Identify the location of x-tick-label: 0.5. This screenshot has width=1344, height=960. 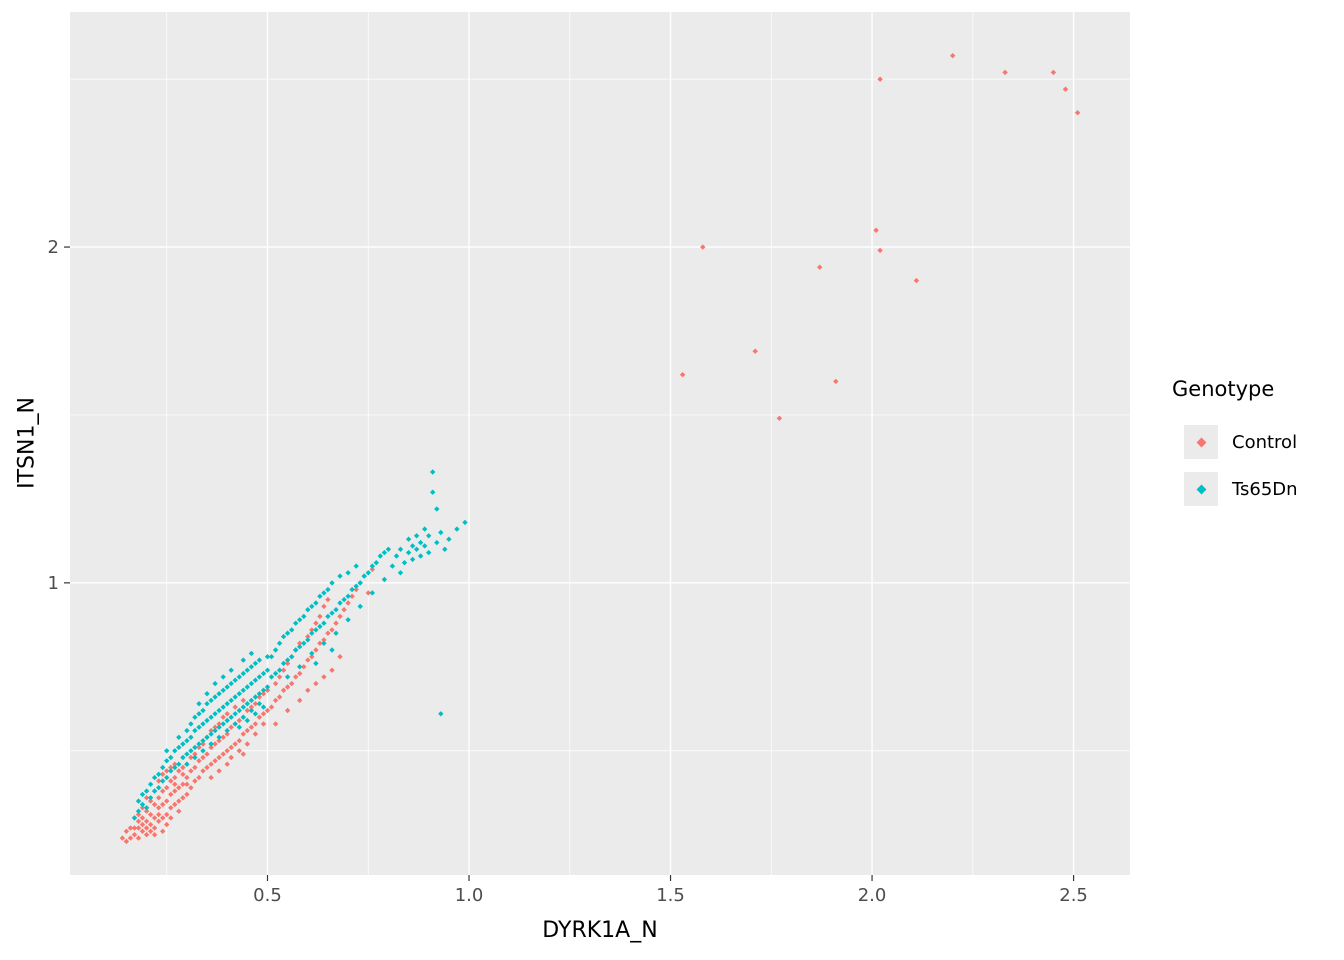
(267, 895).